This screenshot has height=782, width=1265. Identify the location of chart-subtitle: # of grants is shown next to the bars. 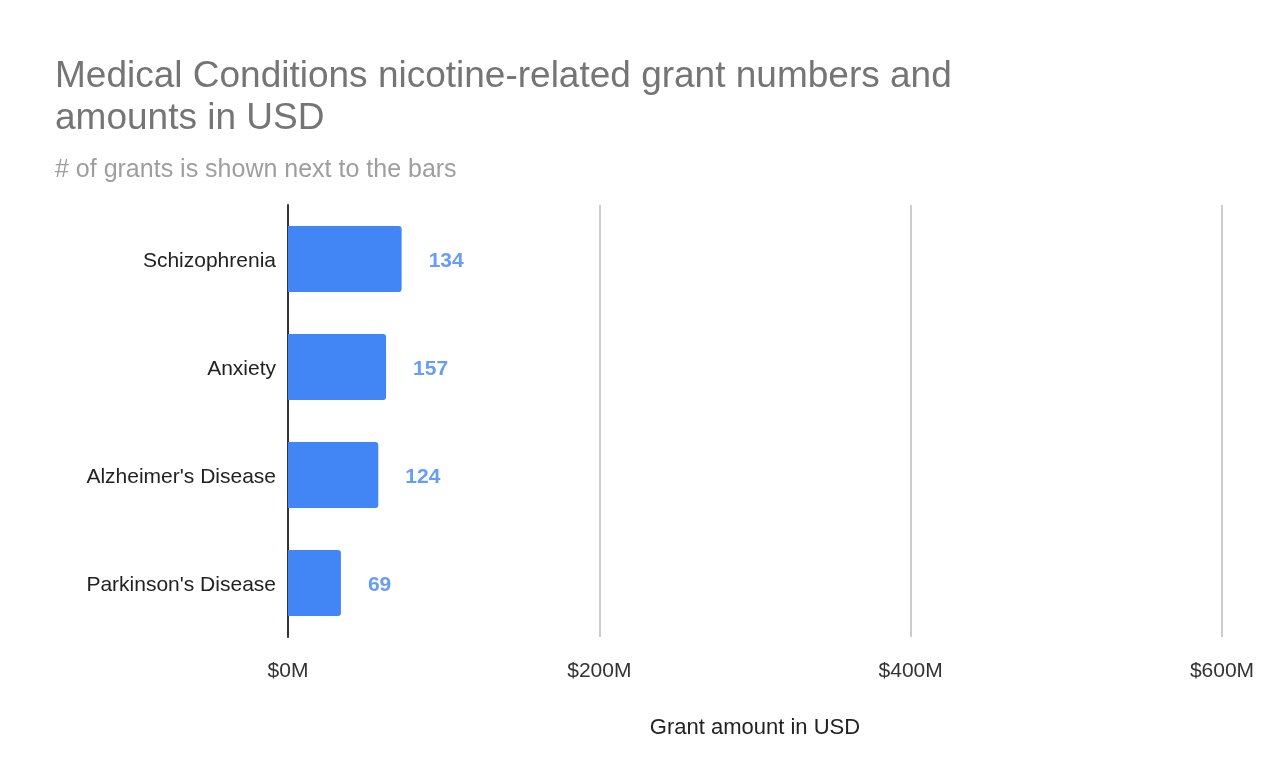
(256, 167).